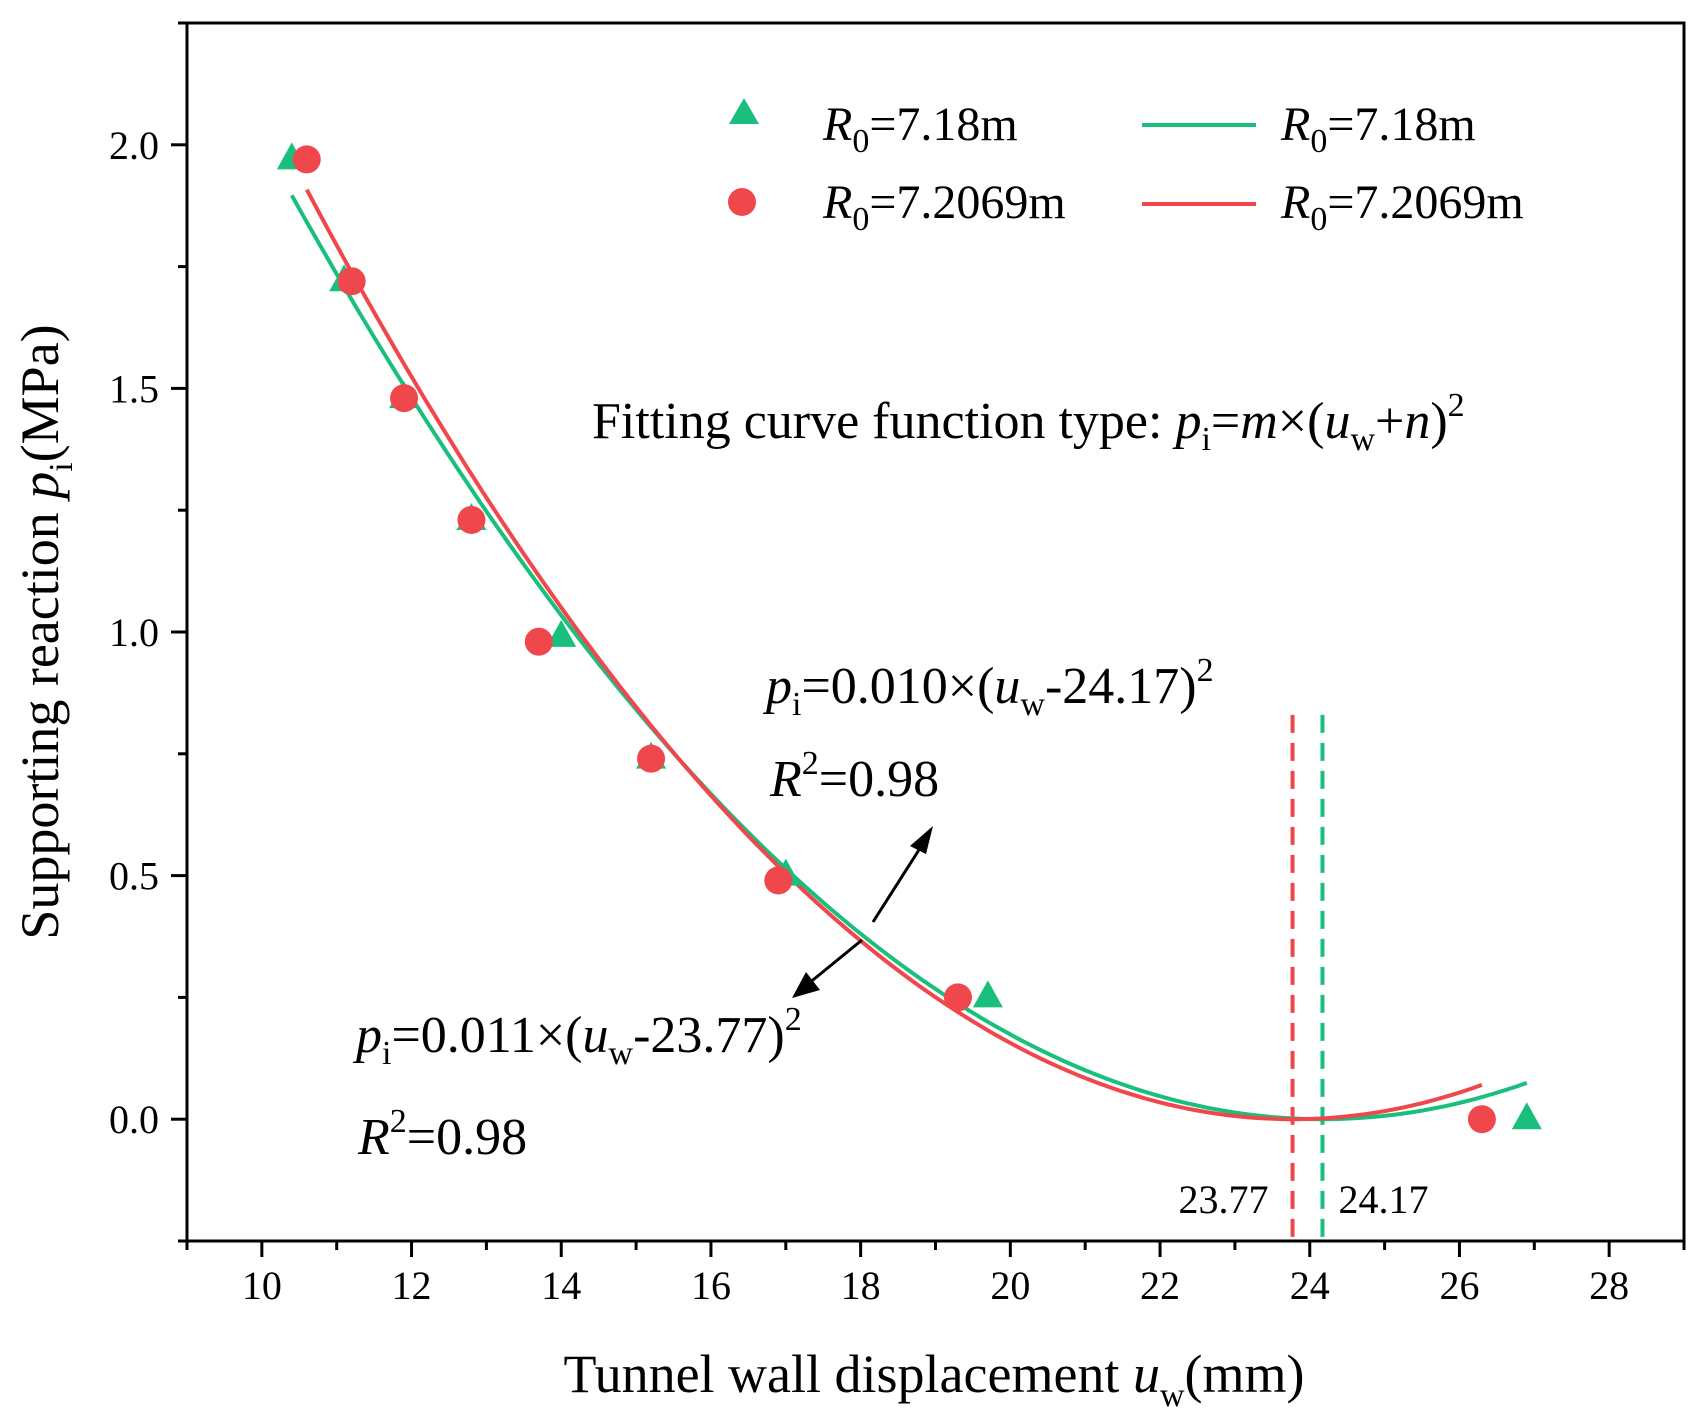  What do you see at coordinates (134, 632) in the screenshot?
I see `y-tick-label: 1.0` at bounding box center [134, 632].